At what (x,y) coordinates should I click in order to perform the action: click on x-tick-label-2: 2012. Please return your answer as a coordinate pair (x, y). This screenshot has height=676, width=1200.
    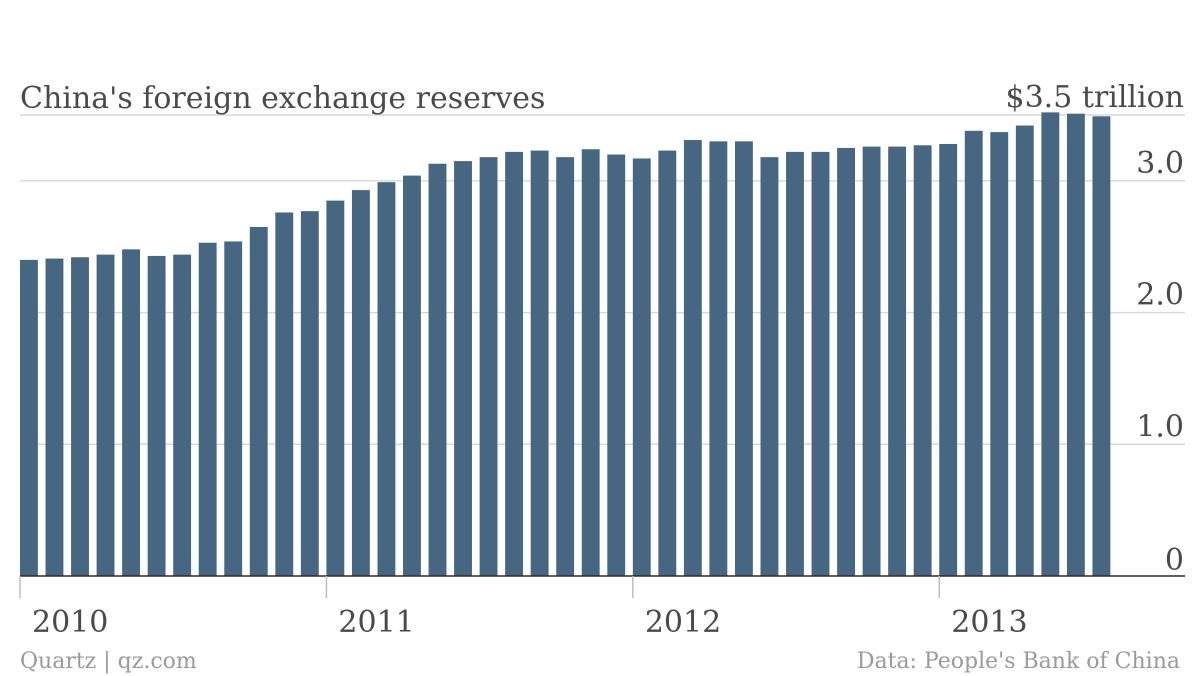
    Looking at the image, I should click on (683, 622).